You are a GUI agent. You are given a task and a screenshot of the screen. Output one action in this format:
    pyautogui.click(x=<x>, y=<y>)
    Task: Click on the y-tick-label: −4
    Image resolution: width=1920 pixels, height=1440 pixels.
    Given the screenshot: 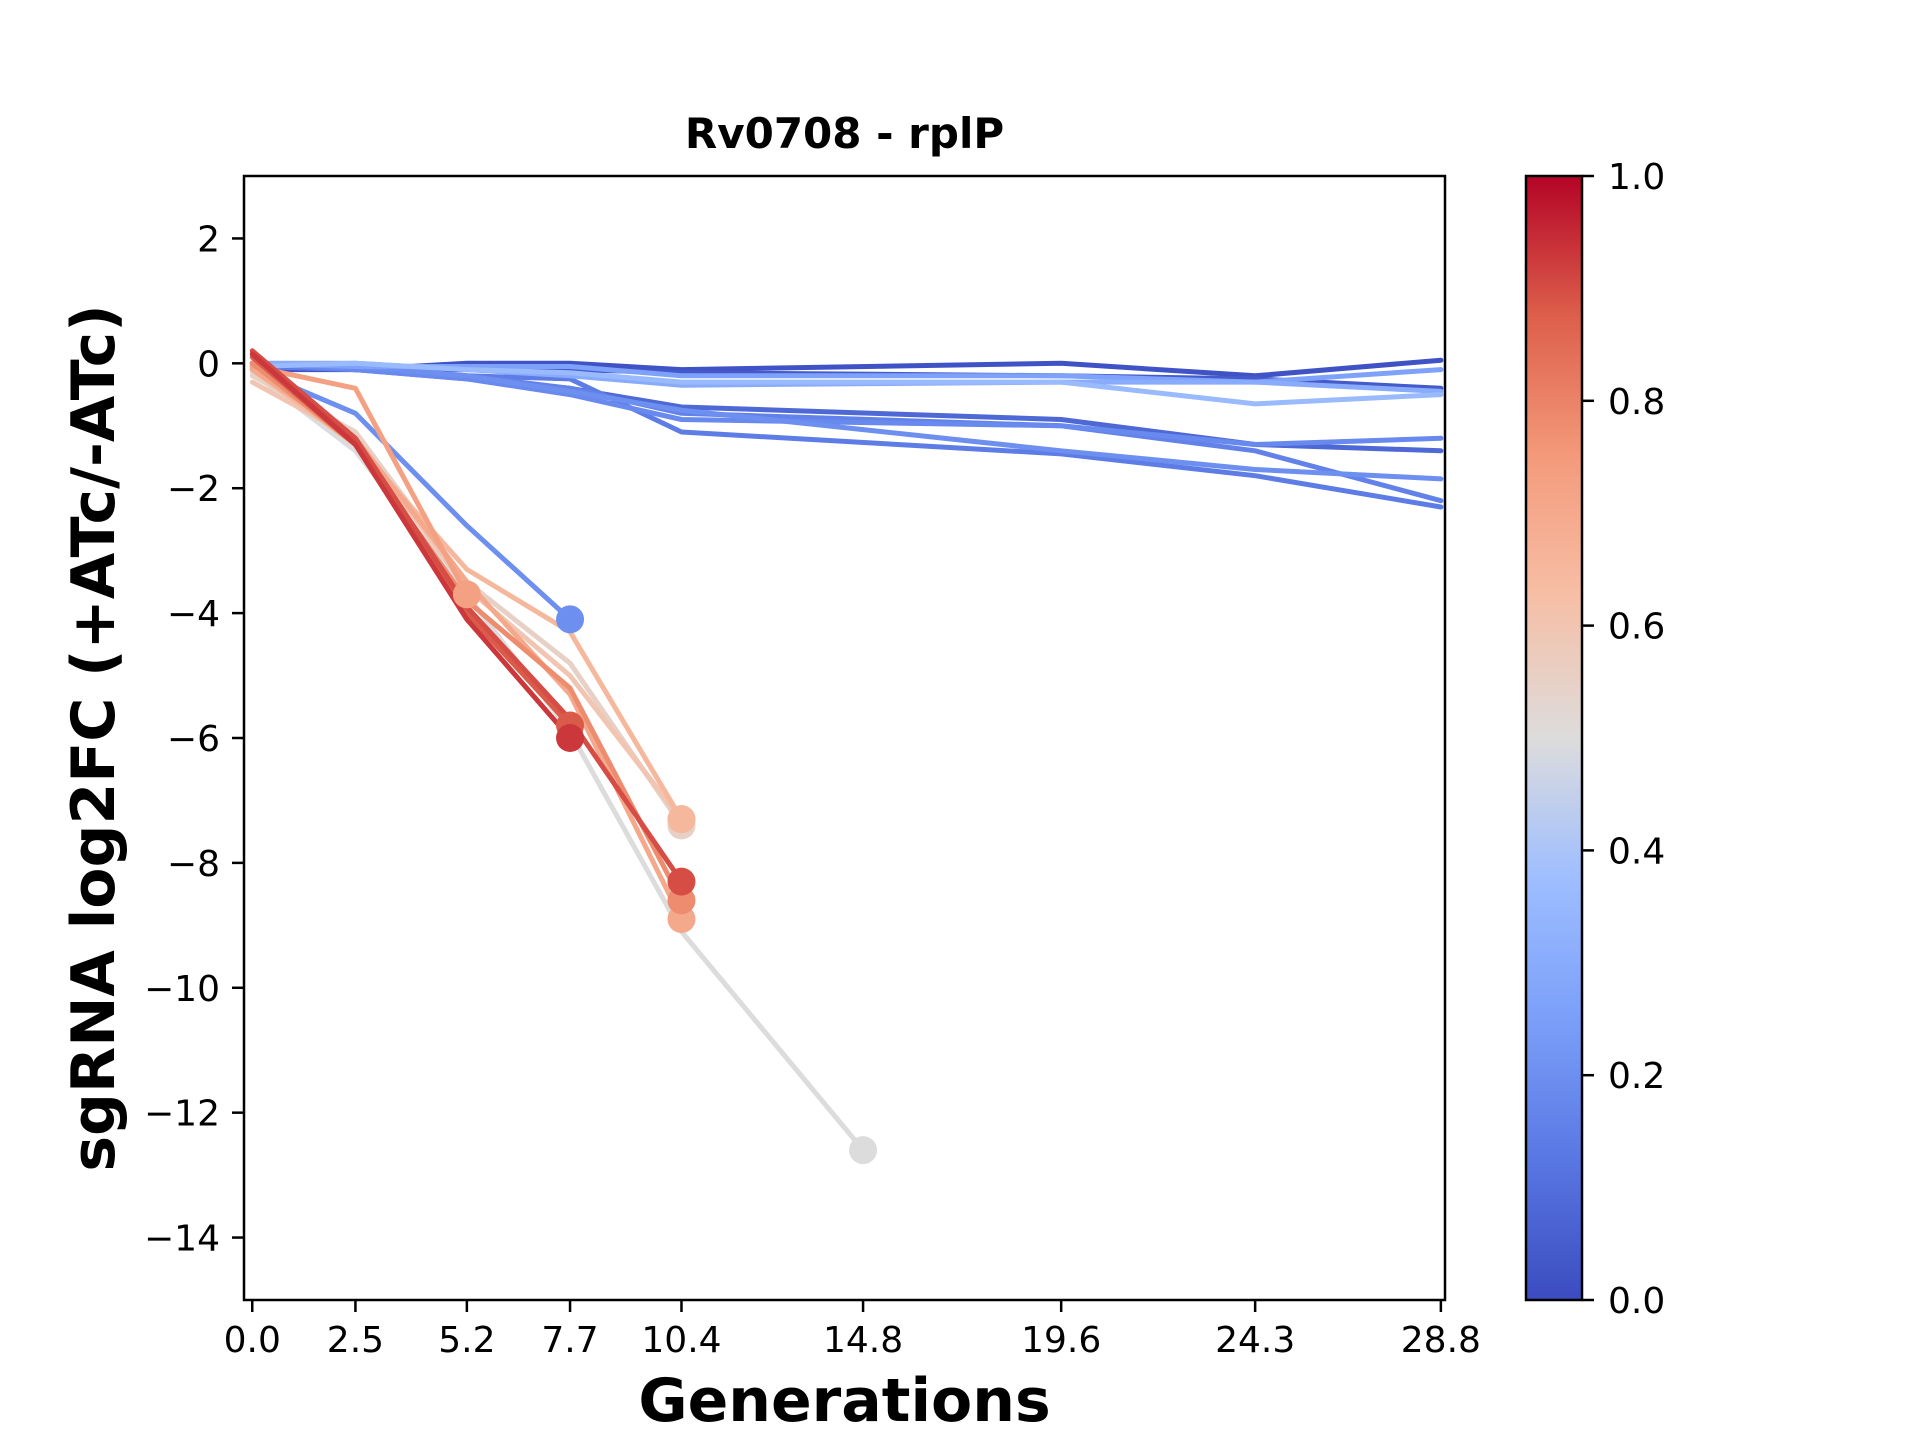 What is the action you would take?
    pyautogui.click(x=193, y=614)
    